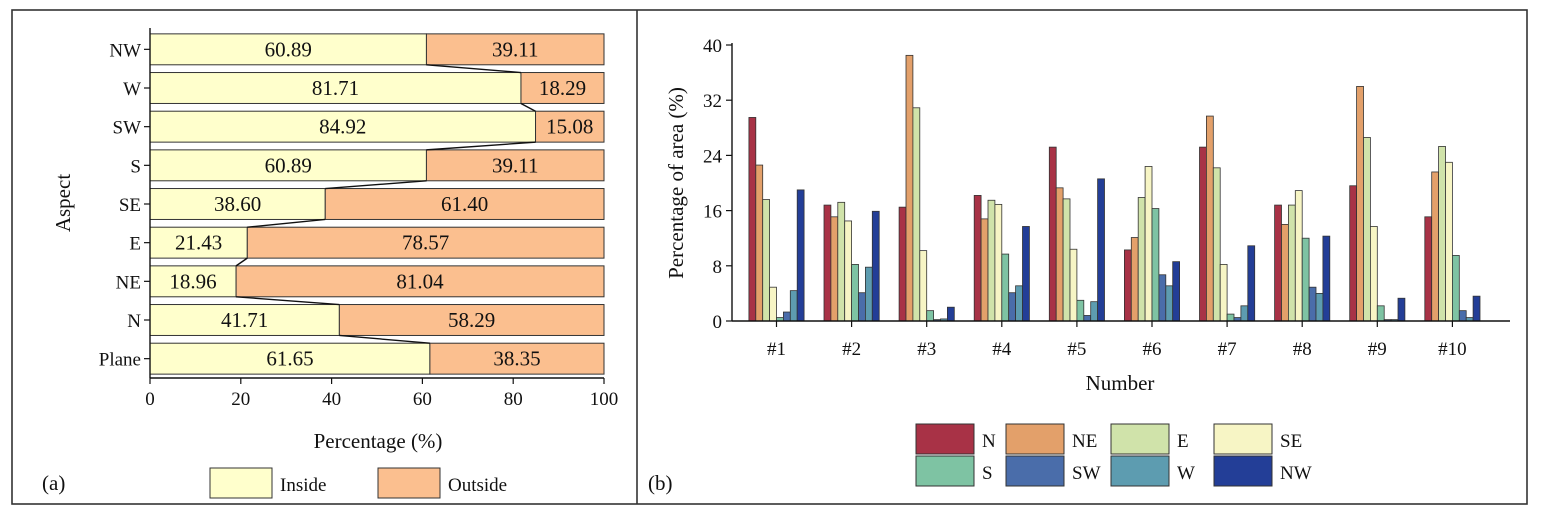 The width and height of the screenshot is (1541, 516). Describe the element at coordinates (1186, 473) in the screenshot. I see `legend-label-w: W` at that location.